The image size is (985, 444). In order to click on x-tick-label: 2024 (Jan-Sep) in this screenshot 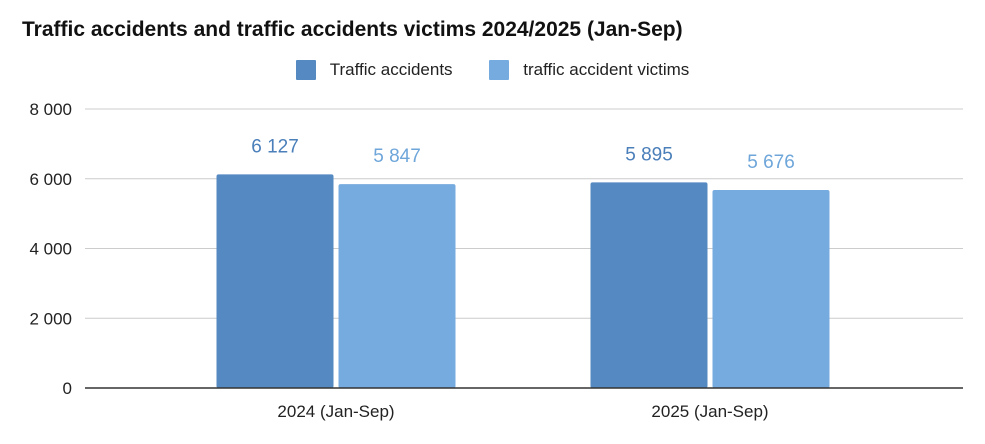, I will do `click(335, 411)`.